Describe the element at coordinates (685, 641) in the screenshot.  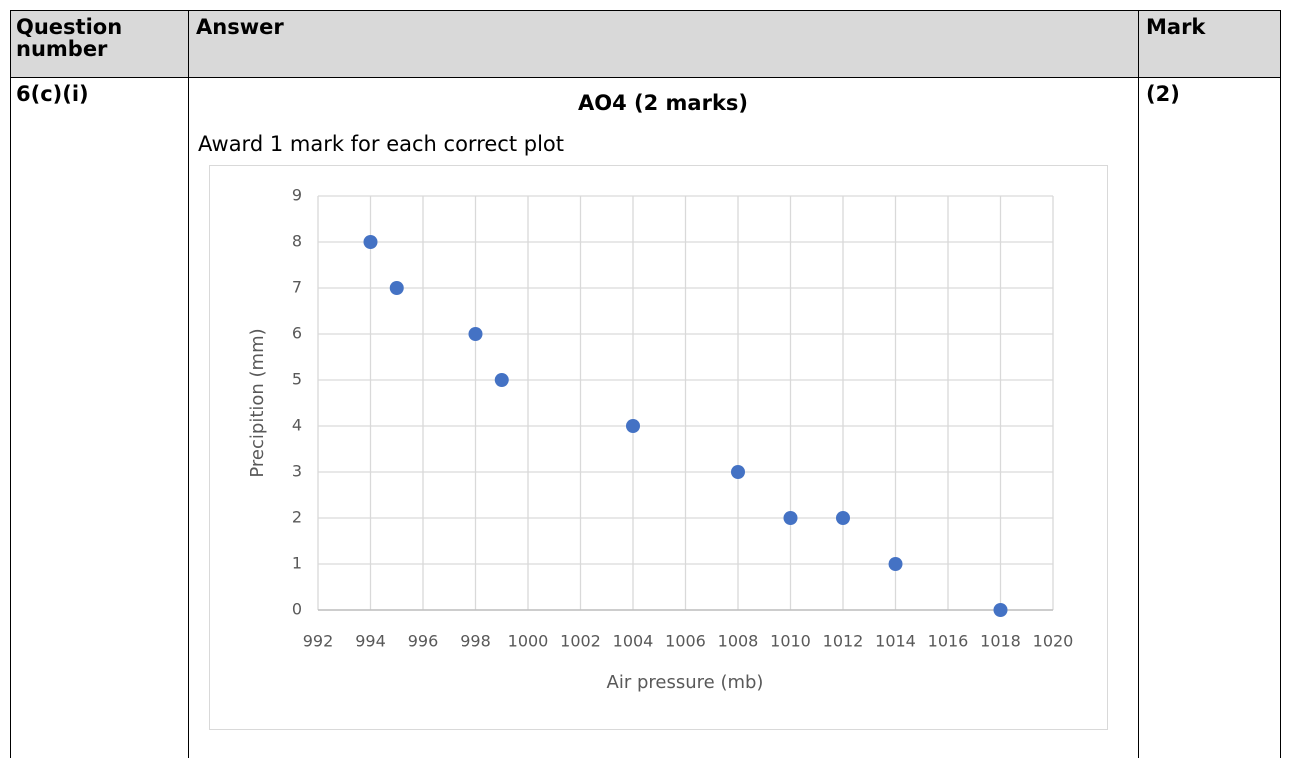
I see `x-tick-label: 1006` at that location.